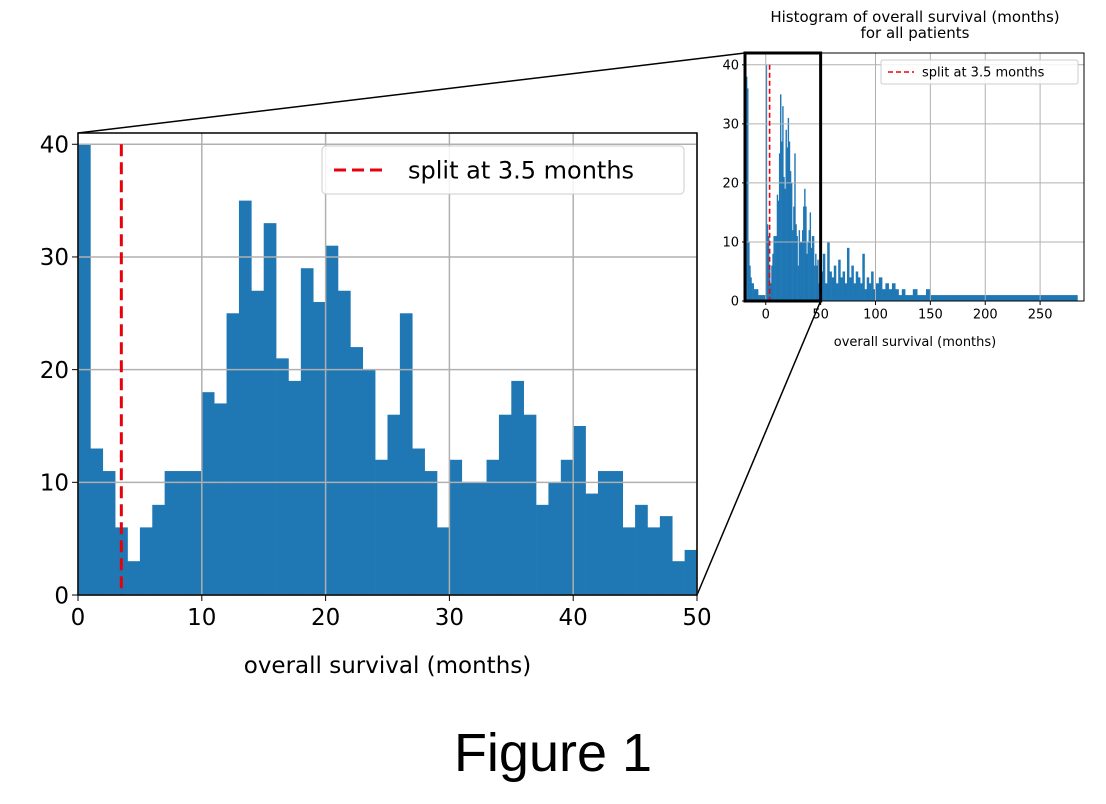 This screenshot has width=1106, height=804. What do you see at coordinates (914, 17) in the screenshot?
I see `chart-title: Histogram of overall survival (months)` at bounding box center [914, 17].